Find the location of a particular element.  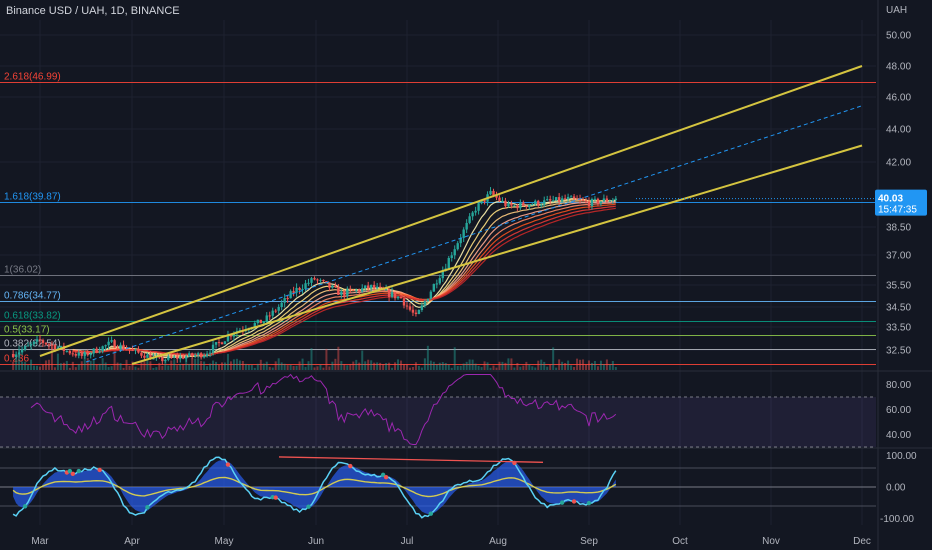

rsi-line is located at coordinates (323, 409).